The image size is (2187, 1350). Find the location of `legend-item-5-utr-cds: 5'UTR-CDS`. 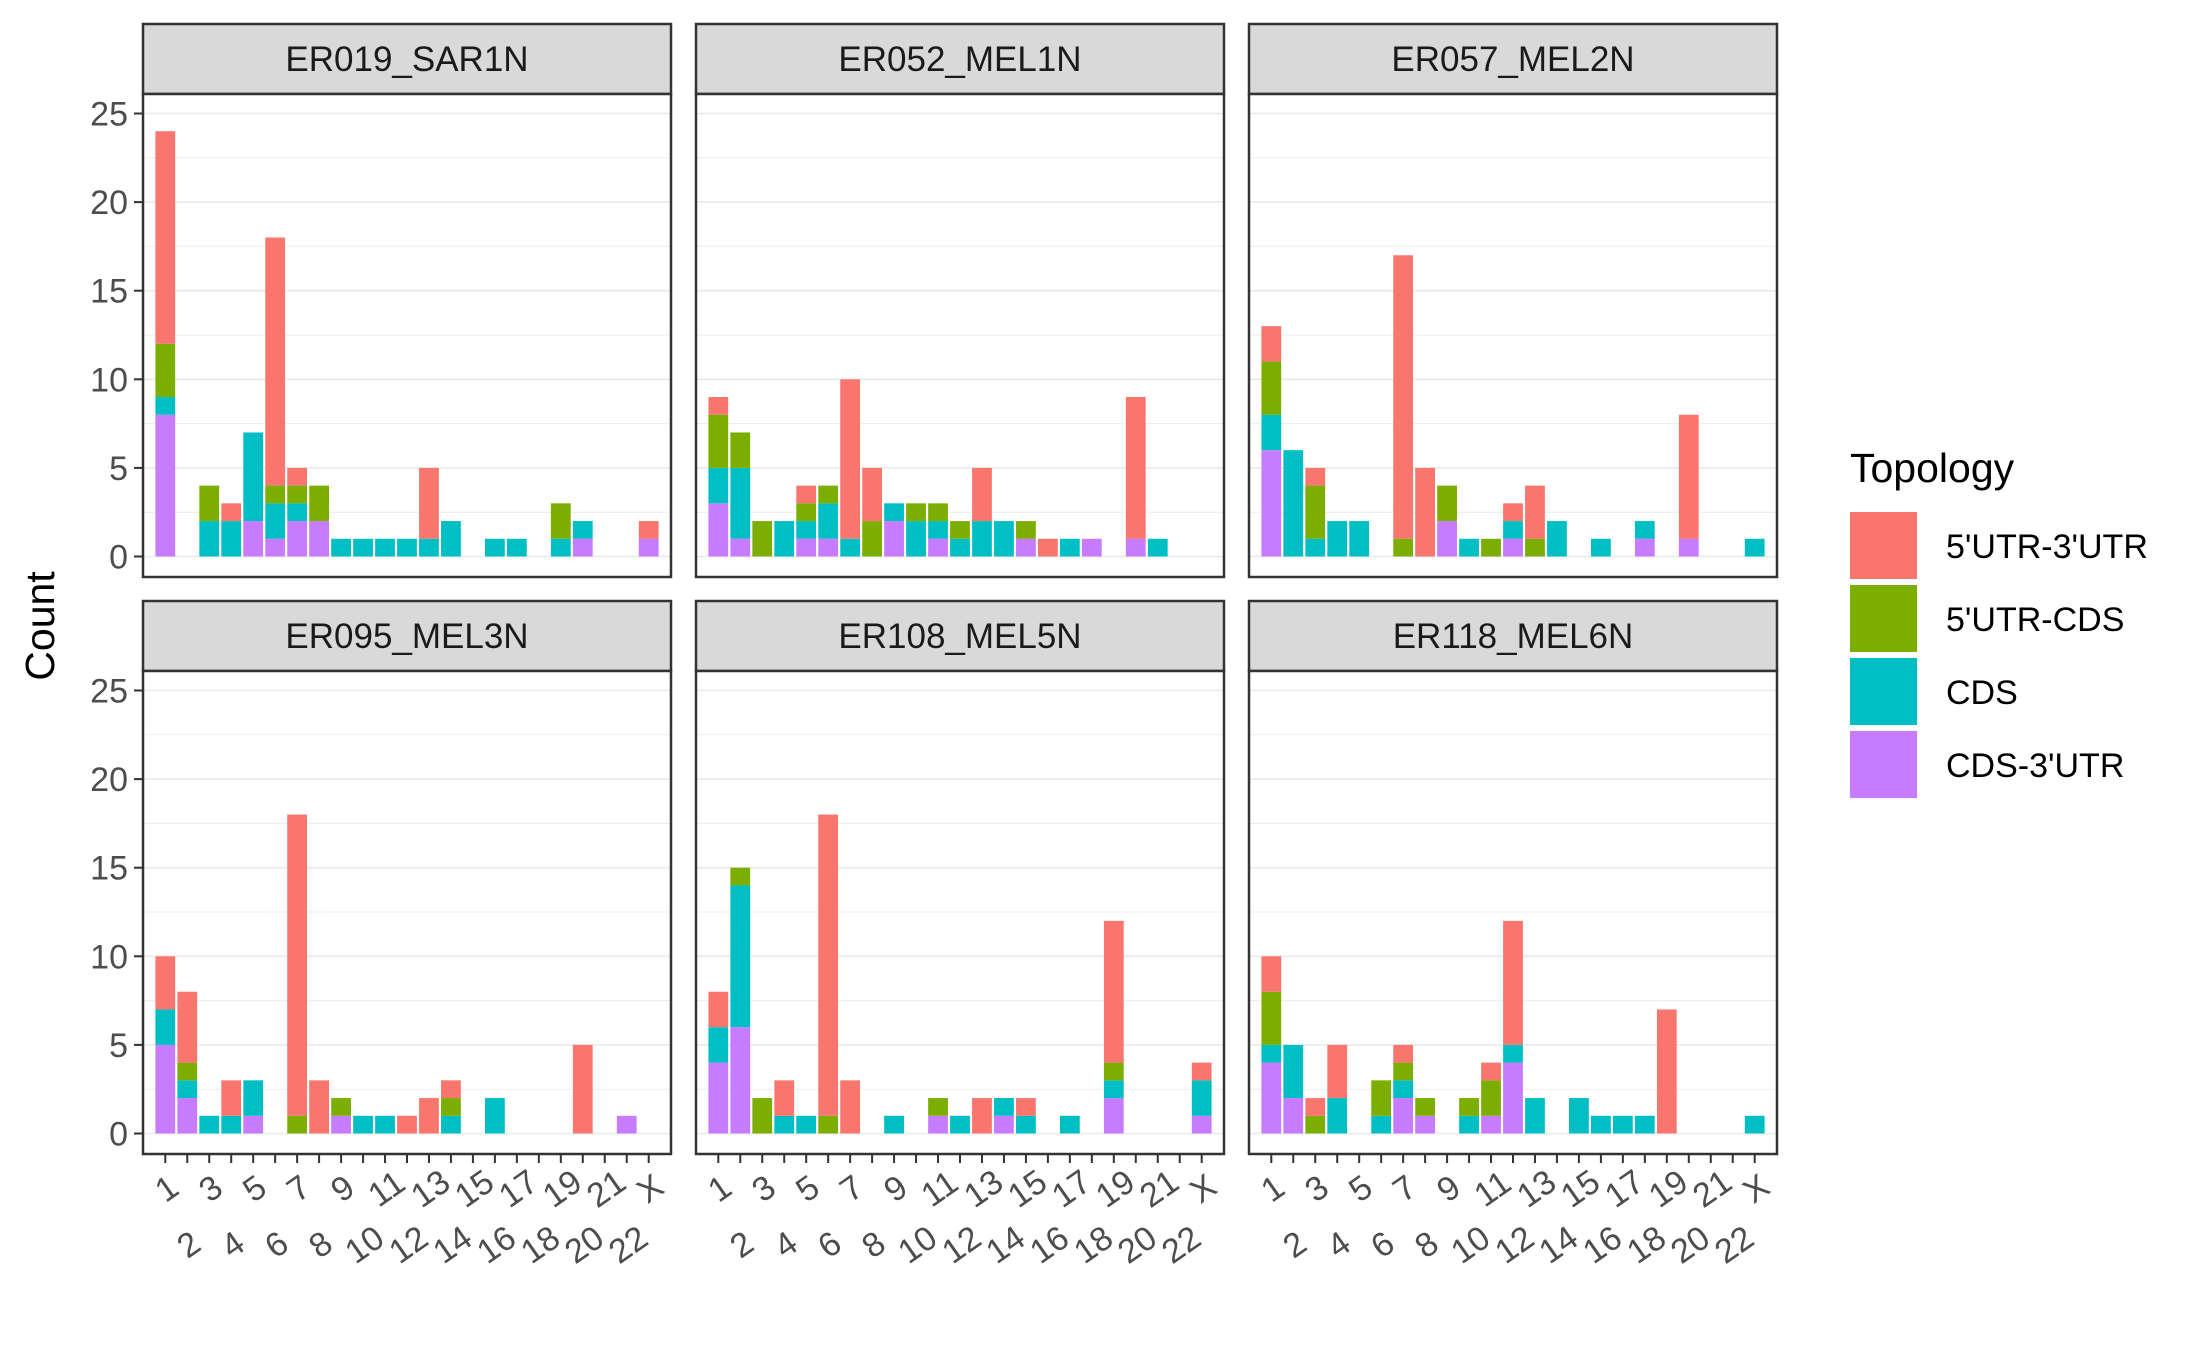

legend-item-5-utr-cds: 5'UTR-CDS is located at coordinates (1987, 618).